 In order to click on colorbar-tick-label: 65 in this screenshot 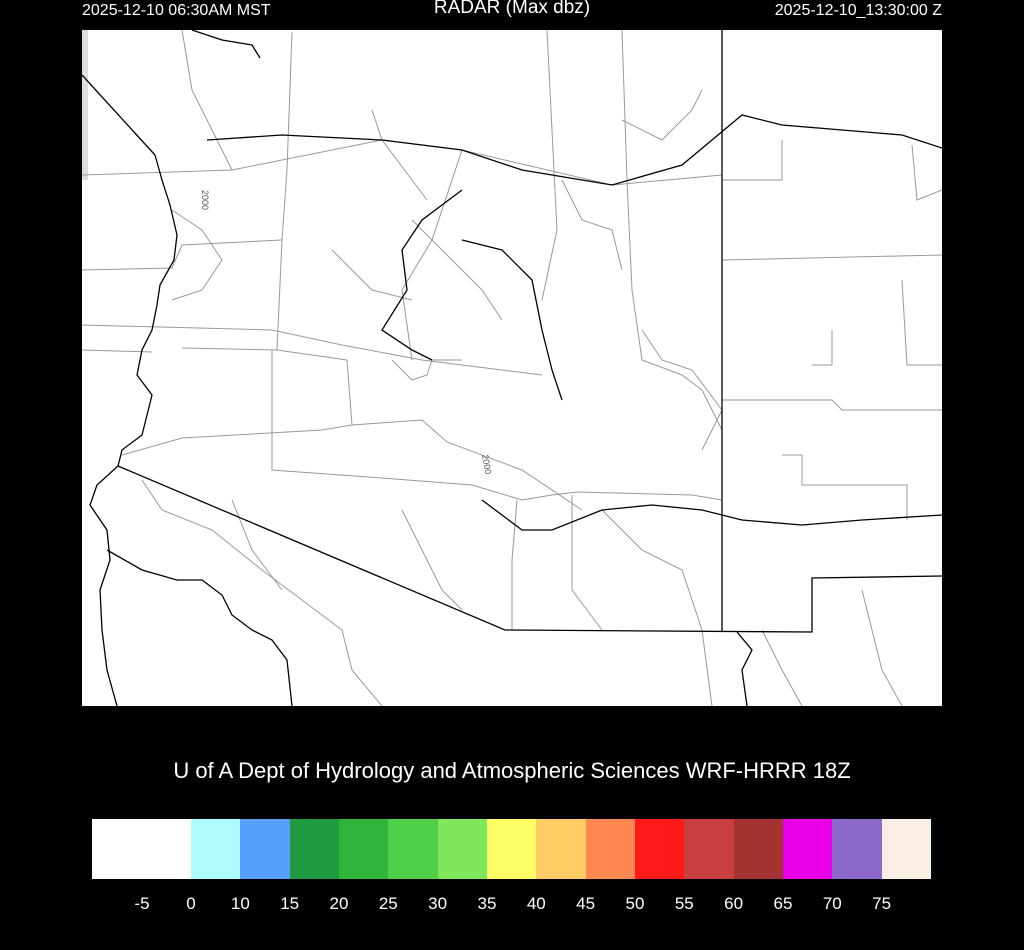, I will do `click(783, 903)`.